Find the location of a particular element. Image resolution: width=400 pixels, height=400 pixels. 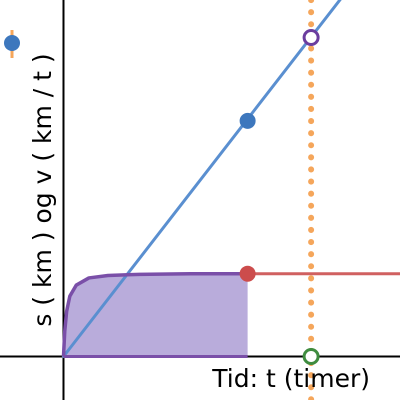

legend-layer is located at coordinates (12, 44).